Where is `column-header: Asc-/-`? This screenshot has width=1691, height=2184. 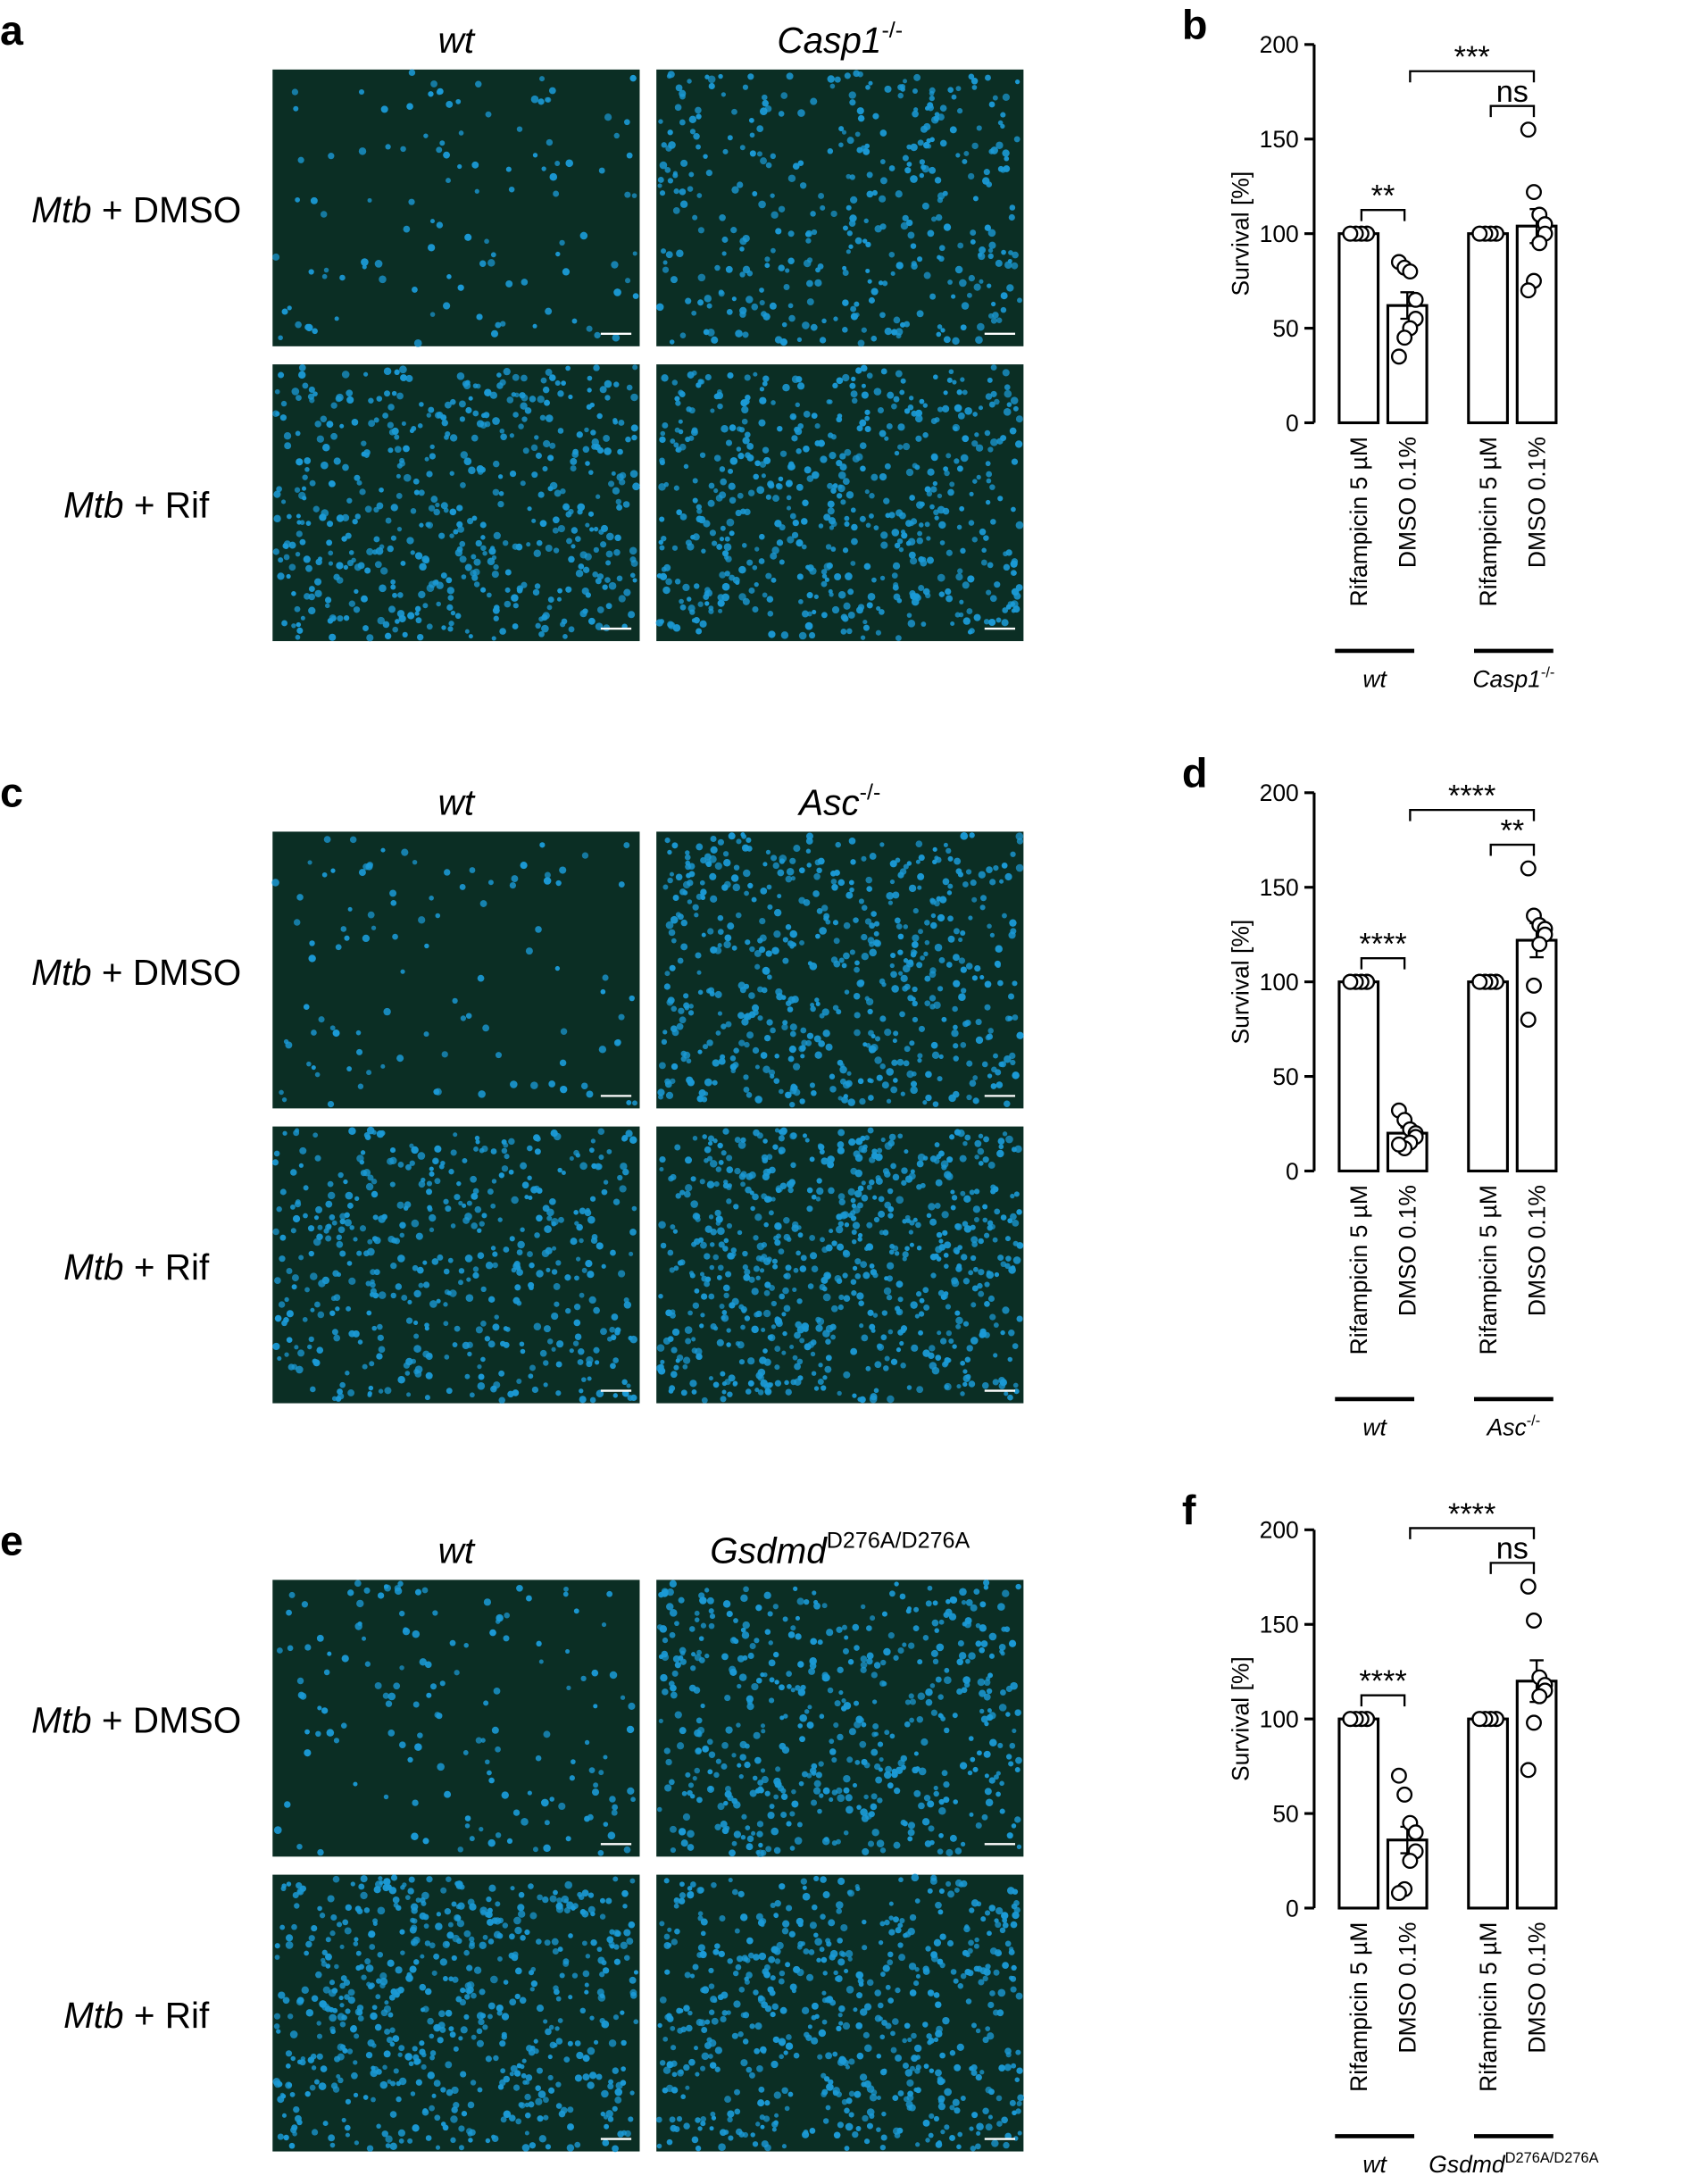 column-header: Asc-/- is located at coordinates (839, 801).